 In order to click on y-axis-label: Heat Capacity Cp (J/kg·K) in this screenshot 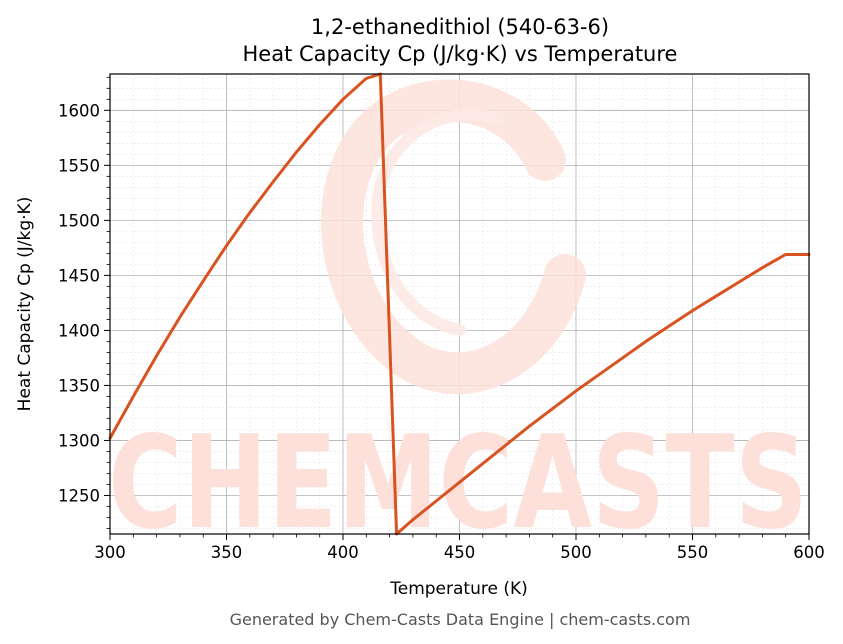, I will do `click(25, 304)`.